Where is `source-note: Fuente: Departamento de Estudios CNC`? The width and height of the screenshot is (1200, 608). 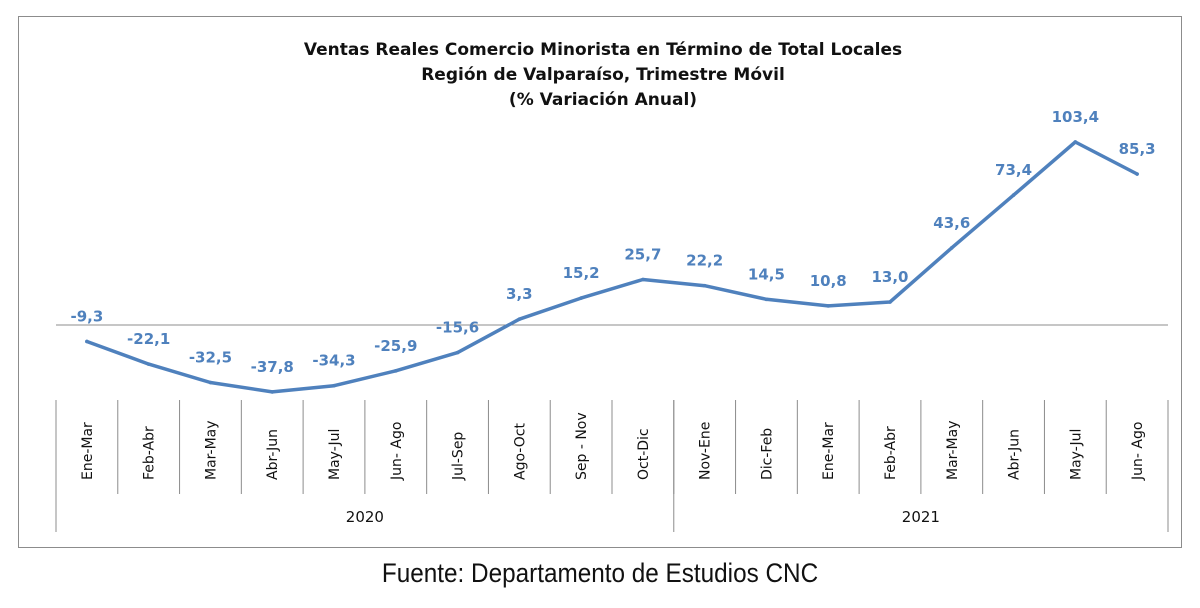 source-note: Fuente: Departamento de Estudios CNC is located at coordinates (600, 573).